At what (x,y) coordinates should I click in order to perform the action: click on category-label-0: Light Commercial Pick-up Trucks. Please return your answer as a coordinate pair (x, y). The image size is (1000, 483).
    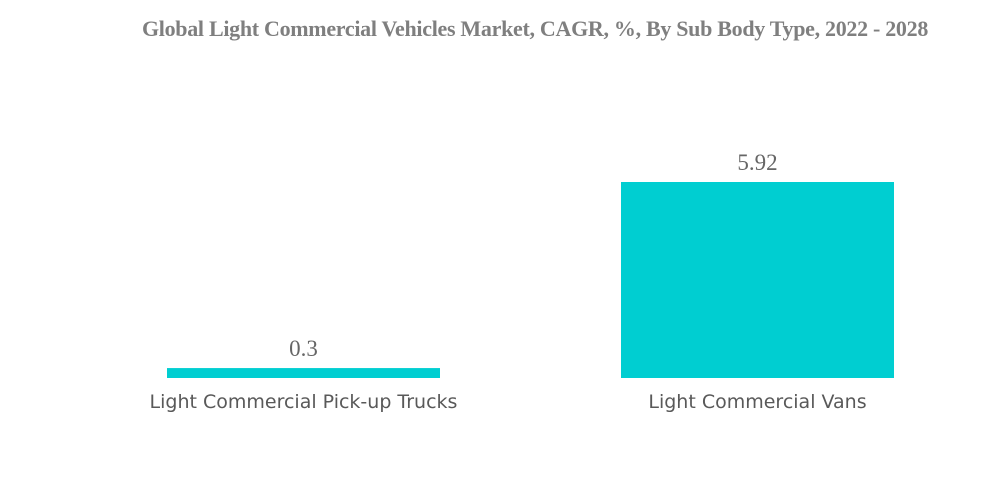
    Looking at the image, I should click on (304, 402).